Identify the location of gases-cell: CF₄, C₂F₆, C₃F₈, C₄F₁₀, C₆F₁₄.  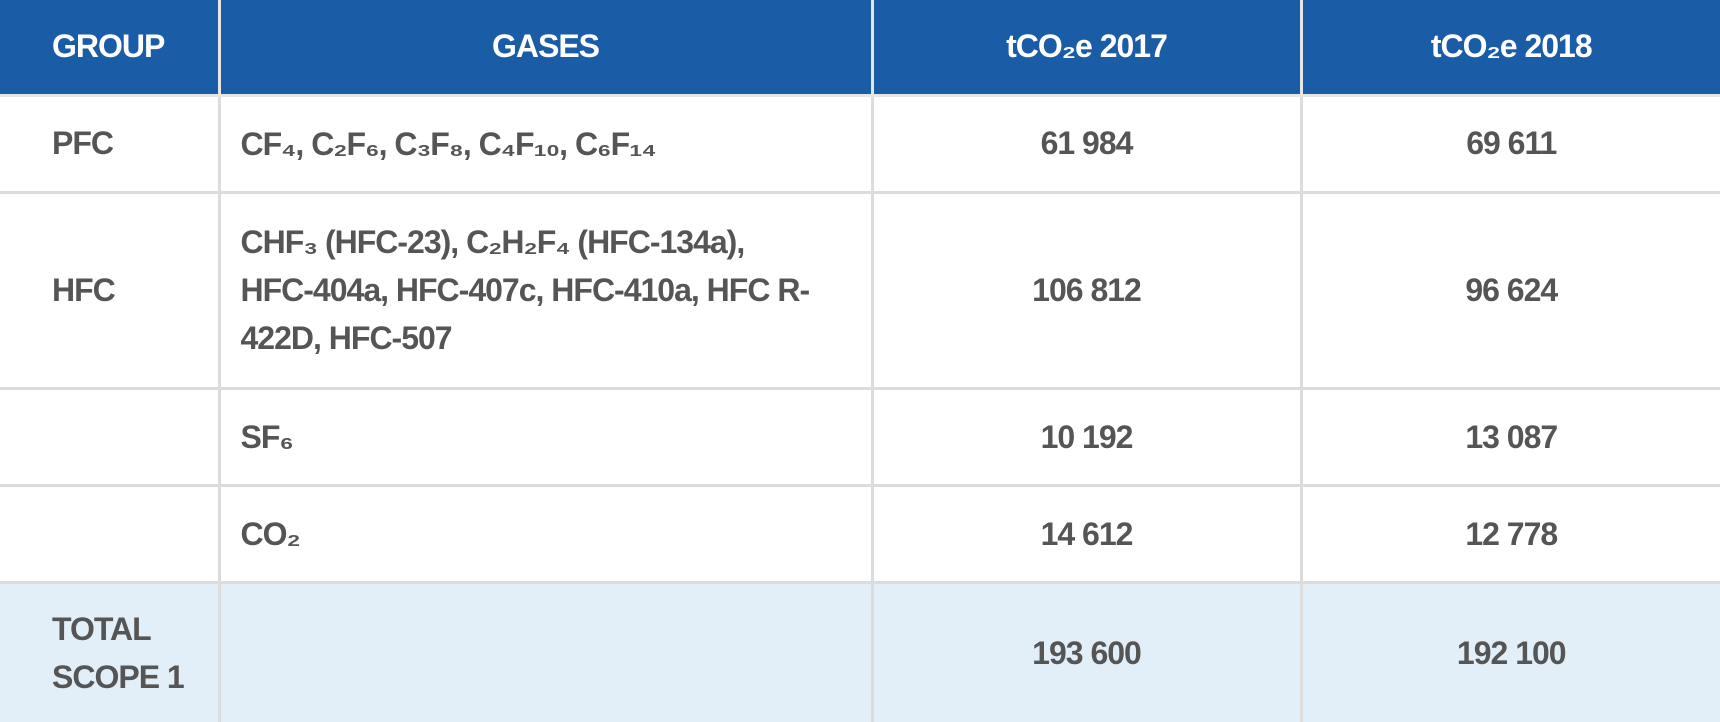
(545, 143).